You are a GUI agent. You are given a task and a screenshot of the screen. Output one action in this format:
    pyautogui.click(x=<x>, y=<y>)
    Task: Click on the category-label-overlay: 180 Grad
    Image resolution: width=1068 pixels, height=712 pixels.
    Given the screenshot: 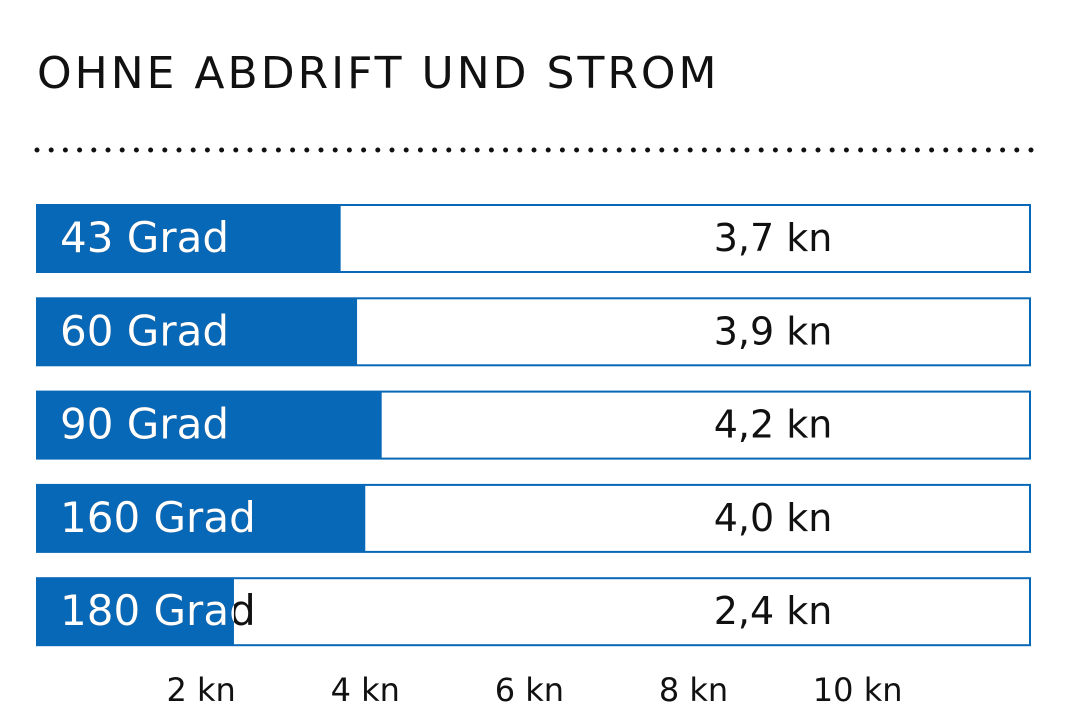 What is the action you would take?
    pyautogui.click(x=158, y=610)
    